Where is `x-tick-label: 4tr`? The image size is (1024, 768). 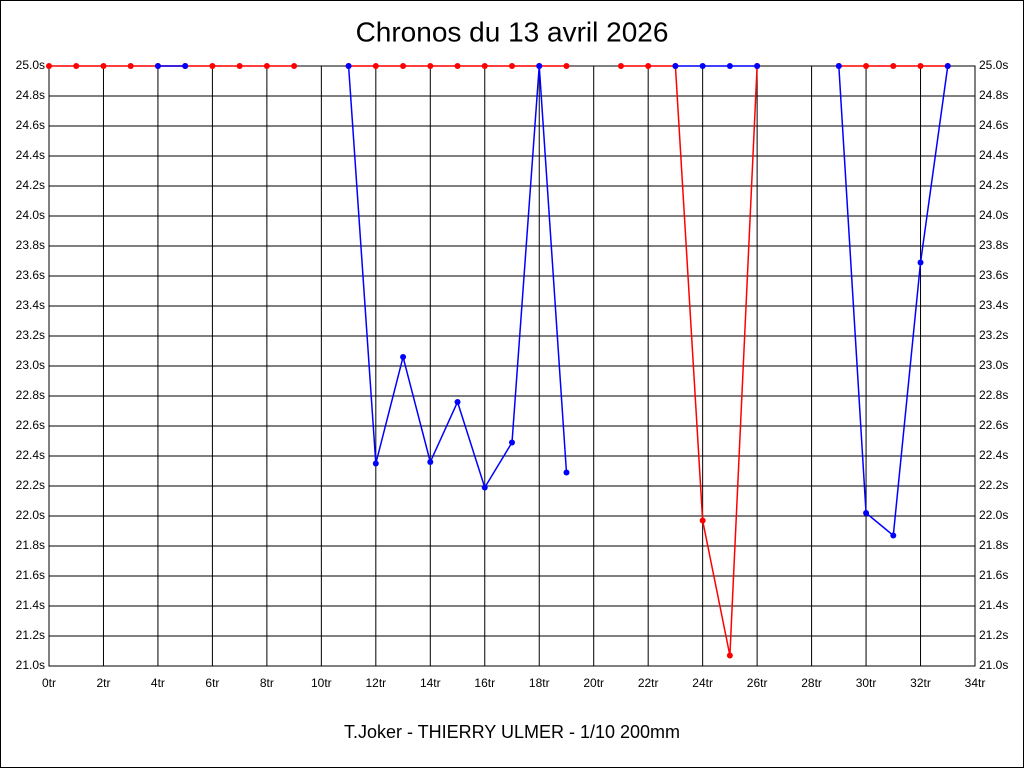
x-tick-label: 4tr is located at coordinates (158, 683).